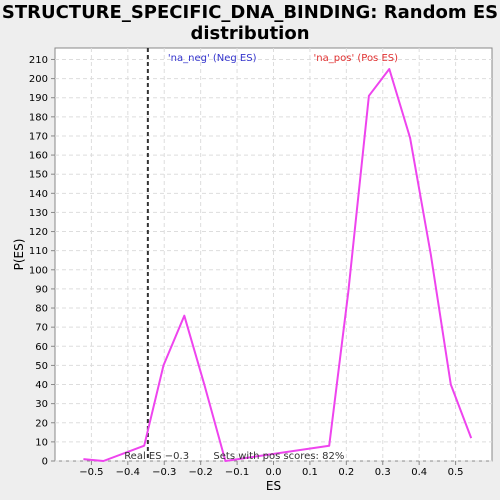 This screenshot has width=500, height=500. Describe the element at coordinates (41, 442) in the screenshot. I see `y-tick-label: 10` at that location.